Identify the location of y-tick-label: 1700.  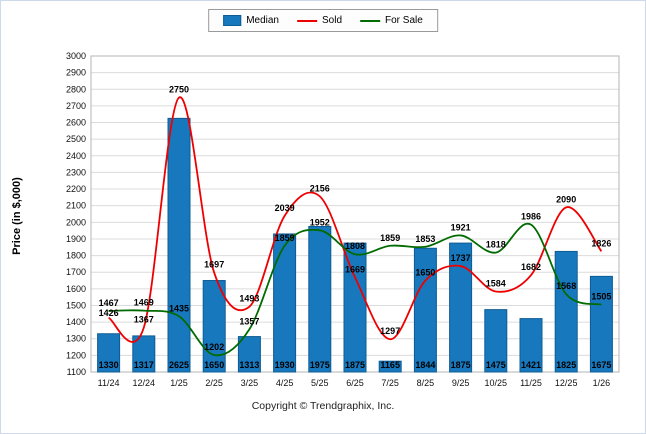
(76, 272).